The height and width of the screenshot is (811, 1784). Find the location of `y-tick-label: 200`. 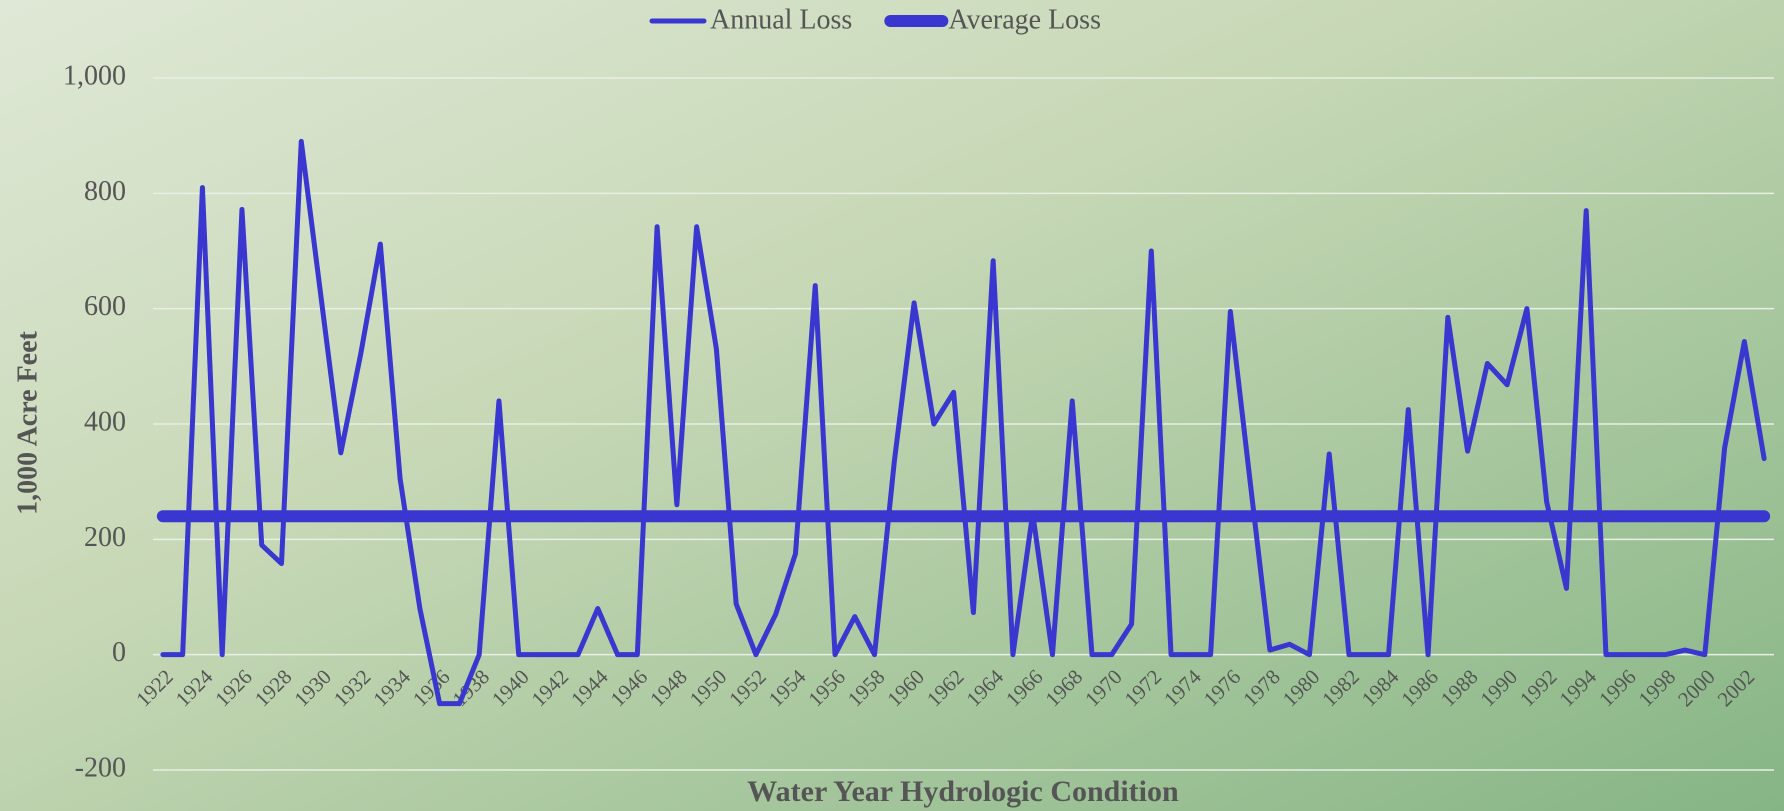

y-tick-label: 200 is located at coordinates (105, 537).